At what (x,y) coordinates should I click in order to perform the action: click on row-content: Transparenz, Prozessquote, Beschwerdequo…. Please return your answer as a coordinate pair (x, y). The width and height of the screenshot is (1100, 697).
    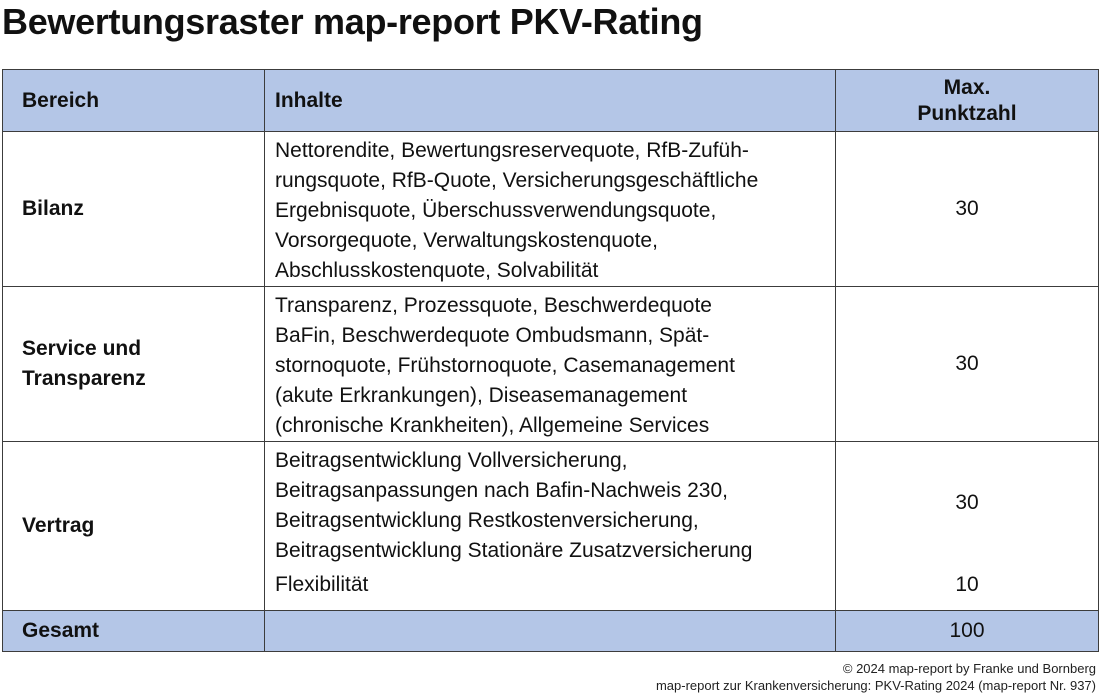
    Looking at the image, I should click on (550, 364).